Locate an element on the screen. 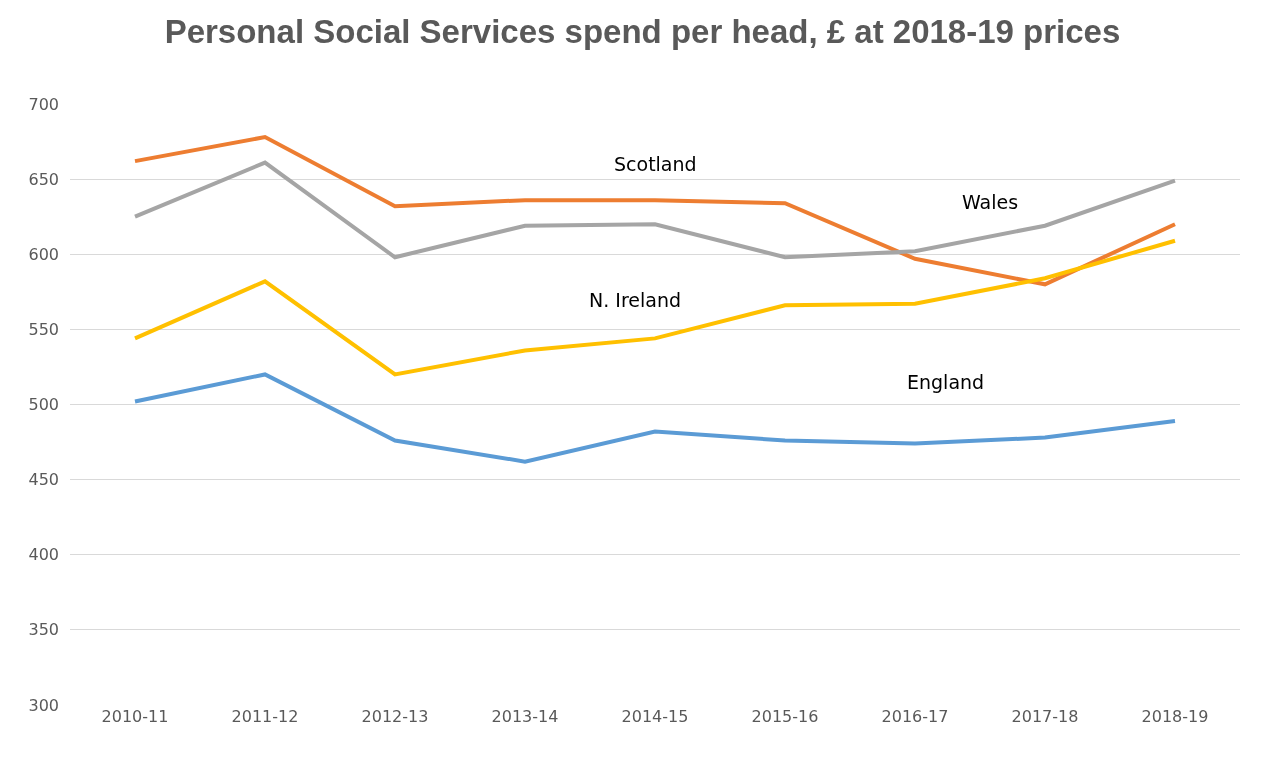  x-tick-label: 2016-17 is located at coordinates (915, 716).